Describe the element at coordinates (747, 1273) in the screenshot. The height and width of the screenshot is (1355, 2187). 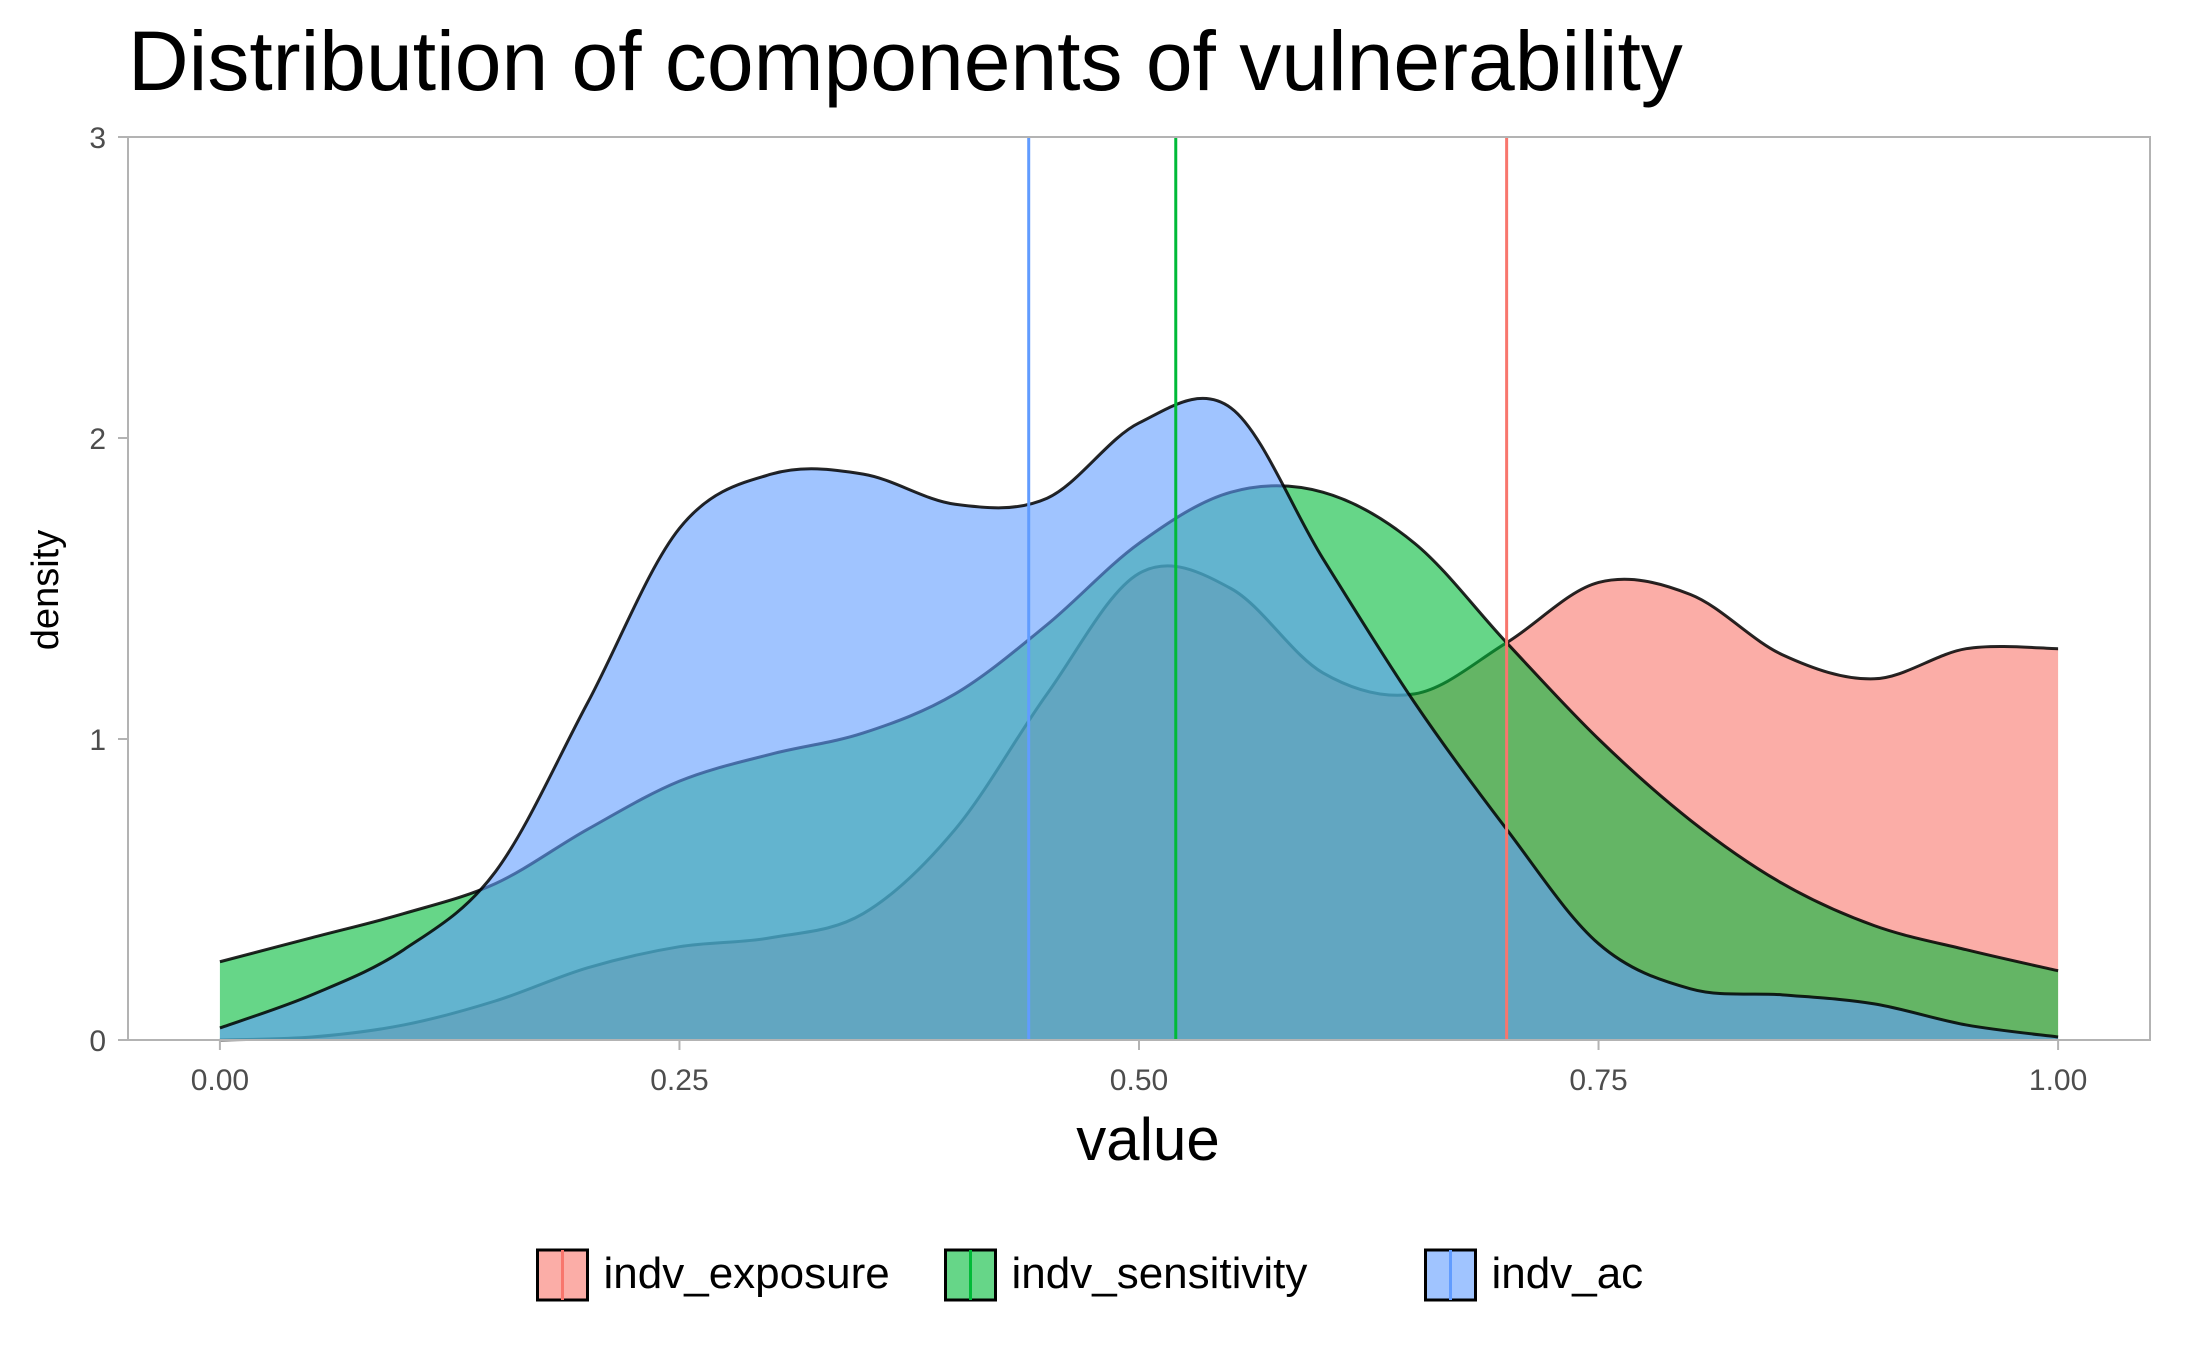
I see `legend-label: indv_exposure` at that location.